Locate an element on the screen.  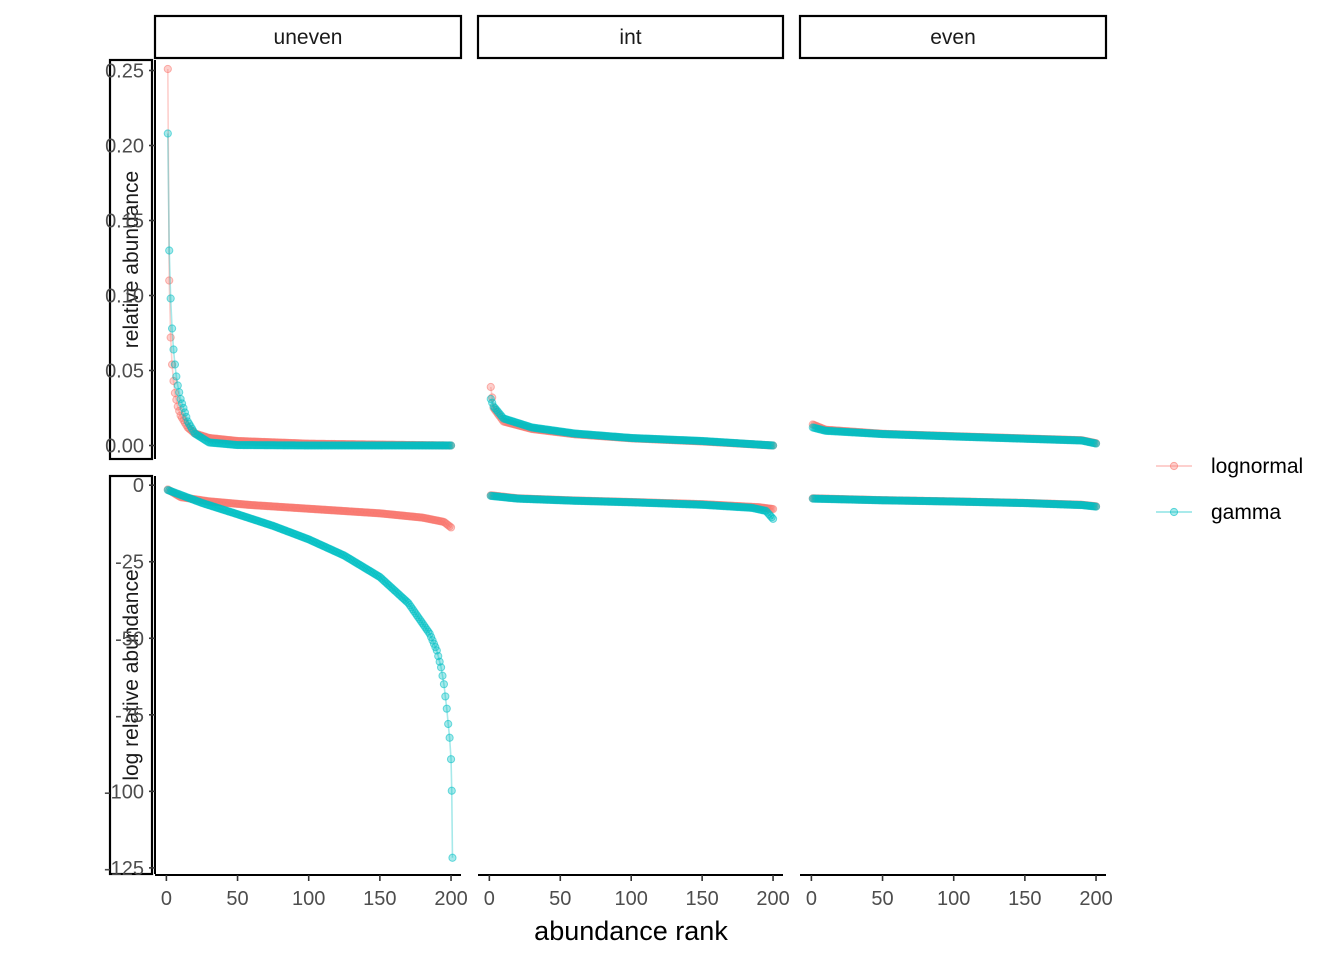
legend-item-gamma: gamma is located at coordinates (1218, 512).